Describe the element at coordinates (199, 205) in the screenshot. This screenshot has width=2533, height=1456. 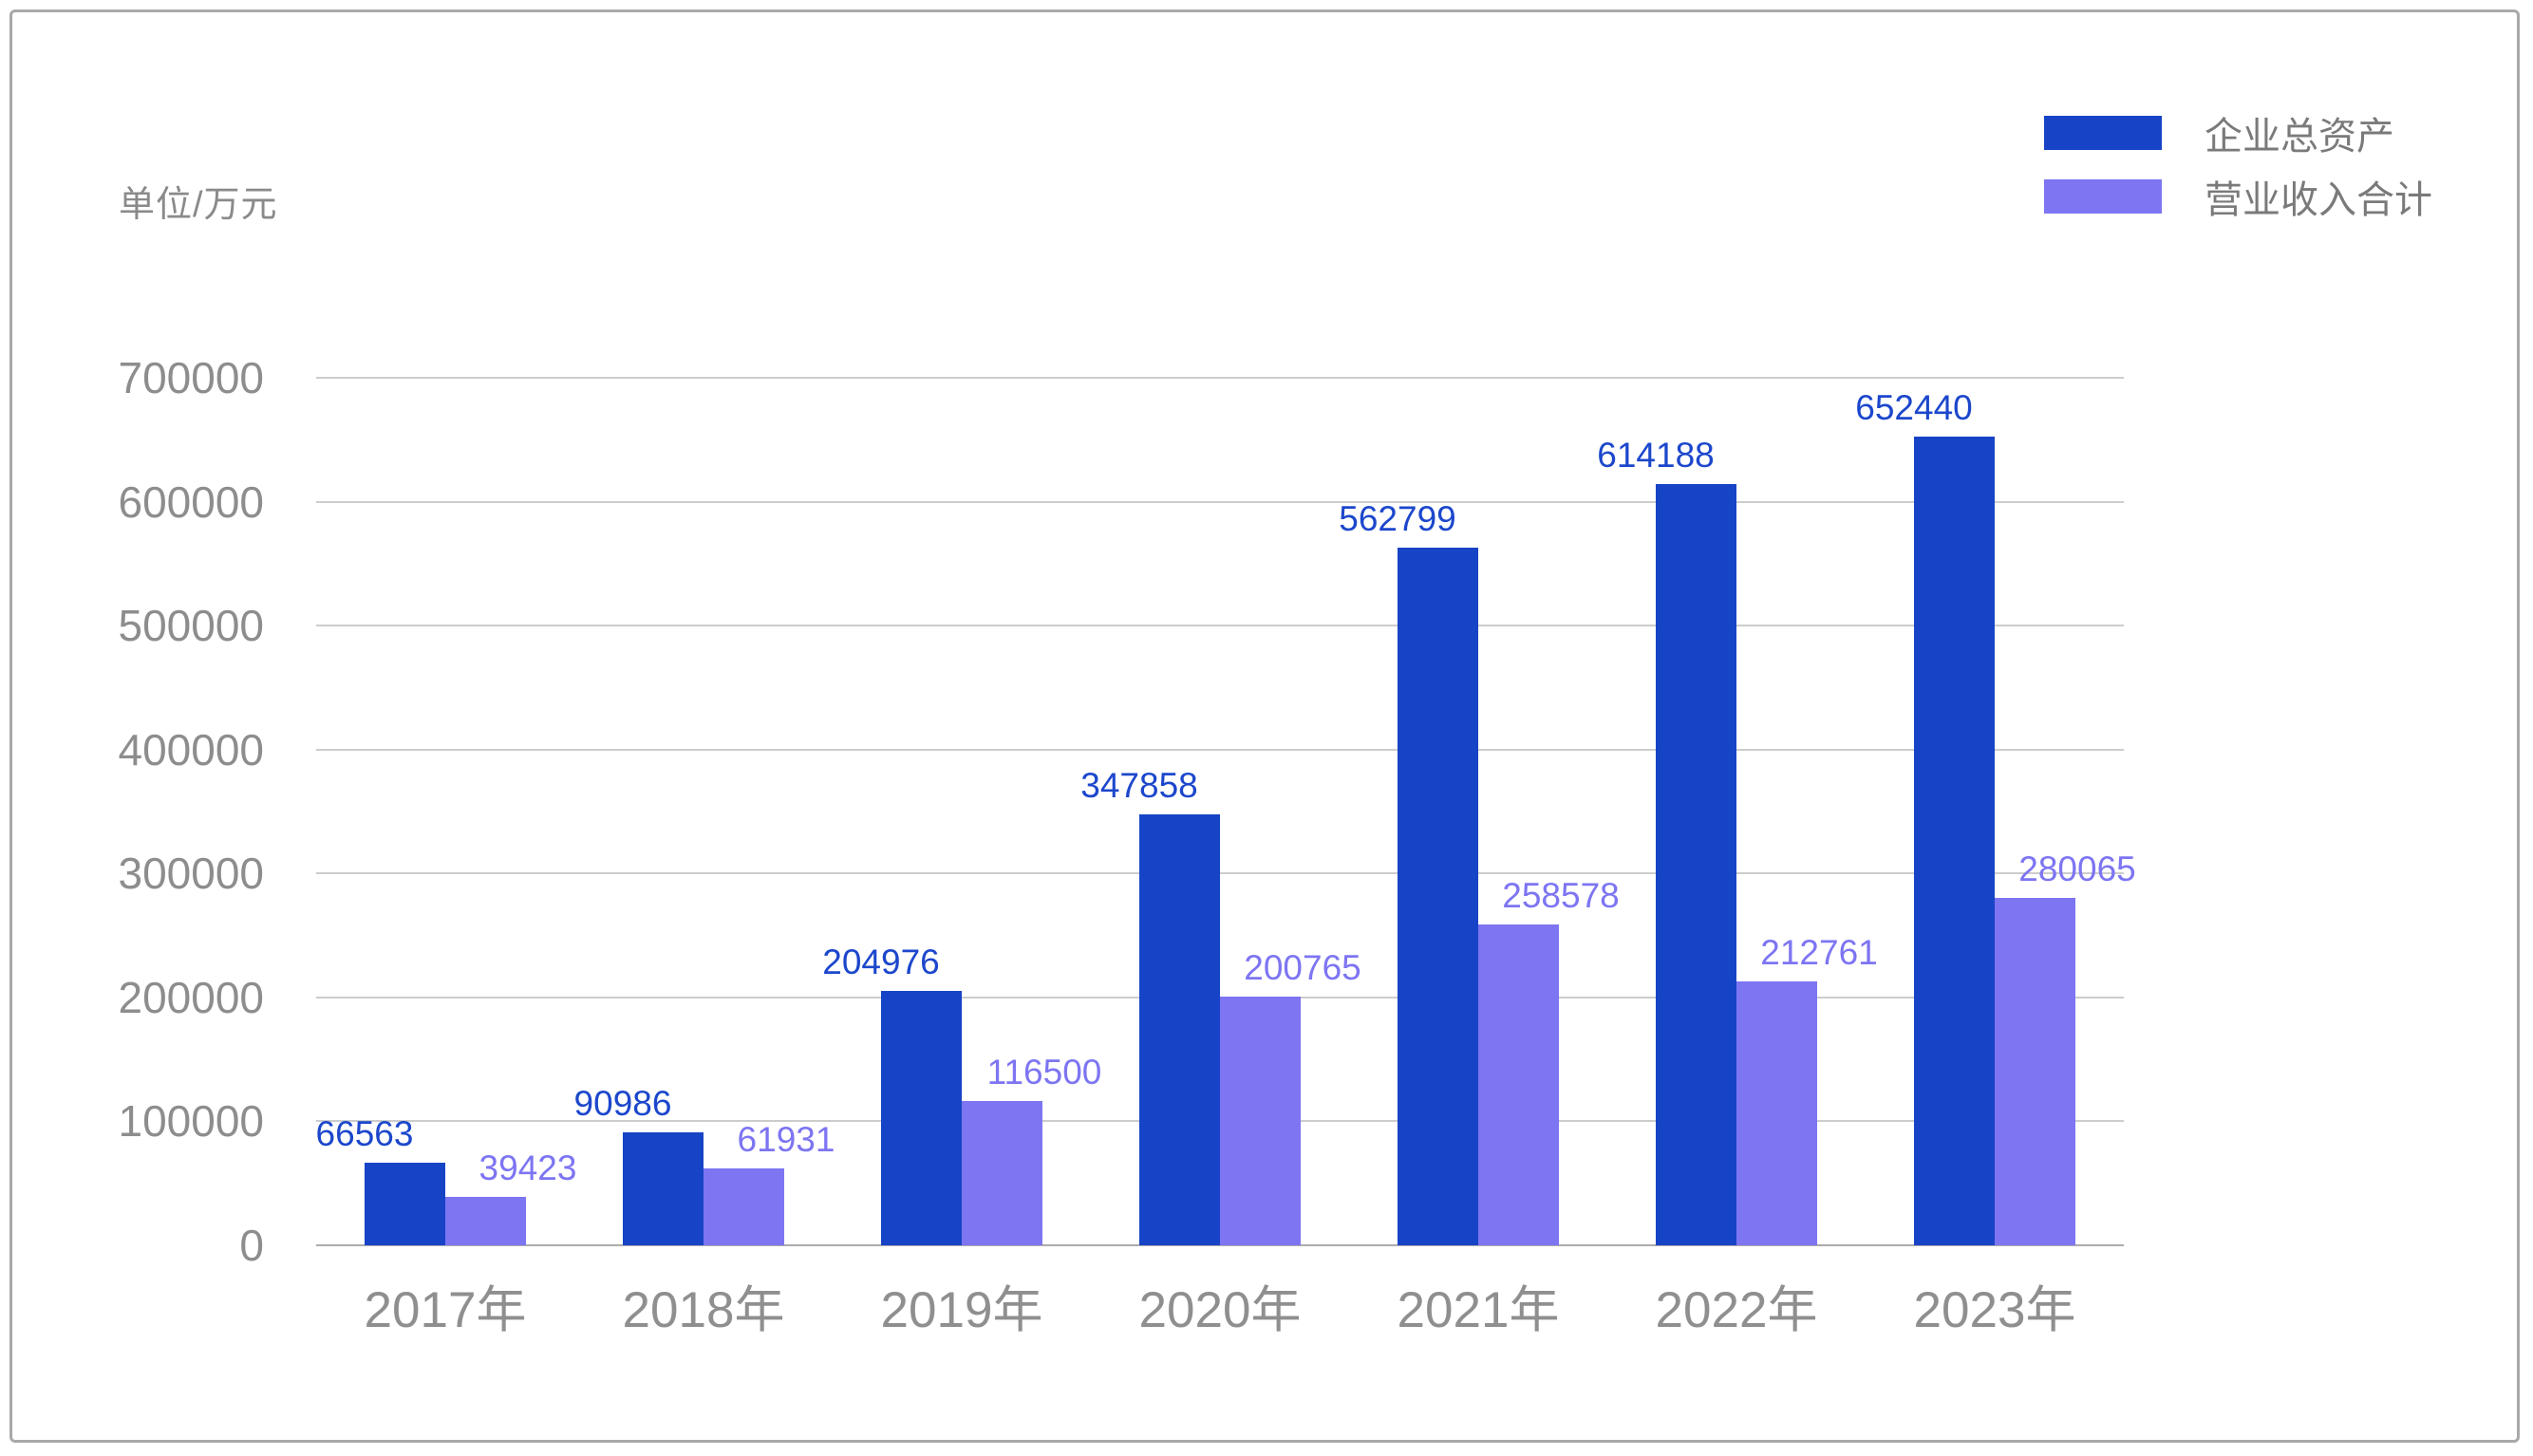
I see `y-axis-unit-label: 单位/万元` at that location.